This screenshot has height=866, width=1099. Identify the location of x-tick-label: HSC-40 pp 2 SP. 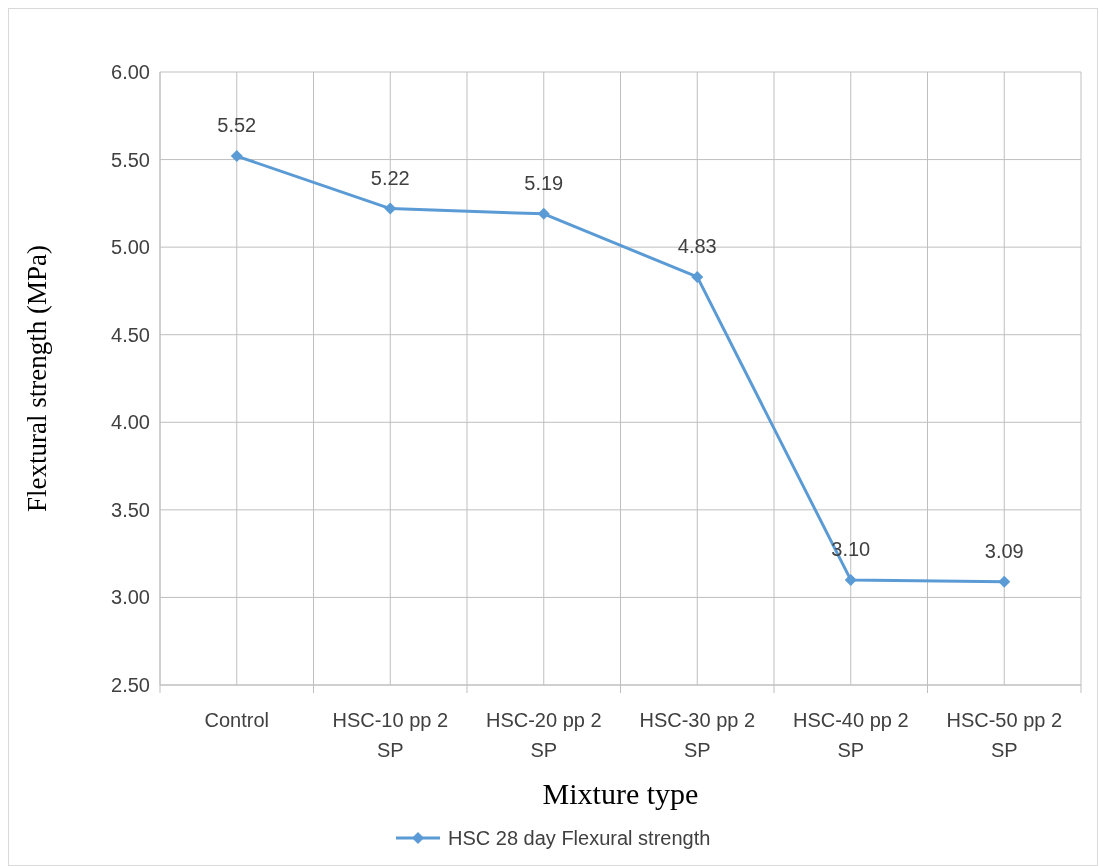
(850, 735).